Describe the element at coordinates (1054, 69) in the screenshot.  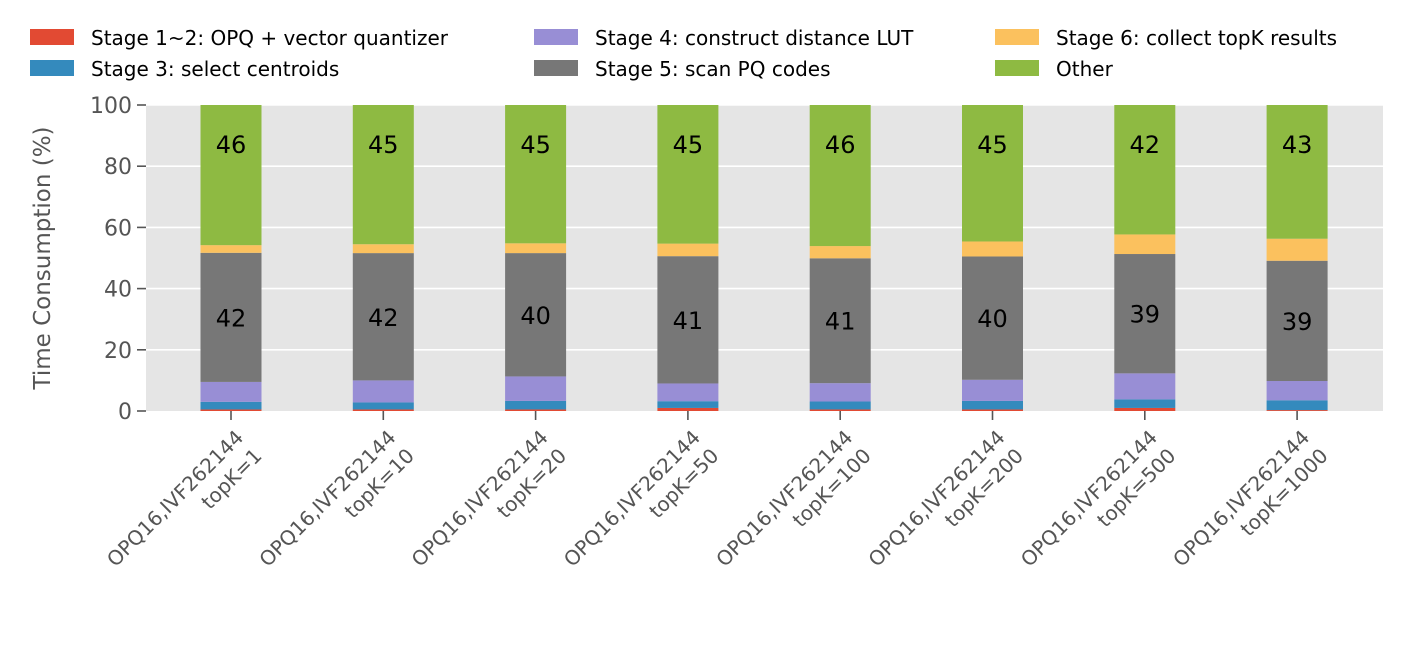
I see `legend-item: Other` at that location.